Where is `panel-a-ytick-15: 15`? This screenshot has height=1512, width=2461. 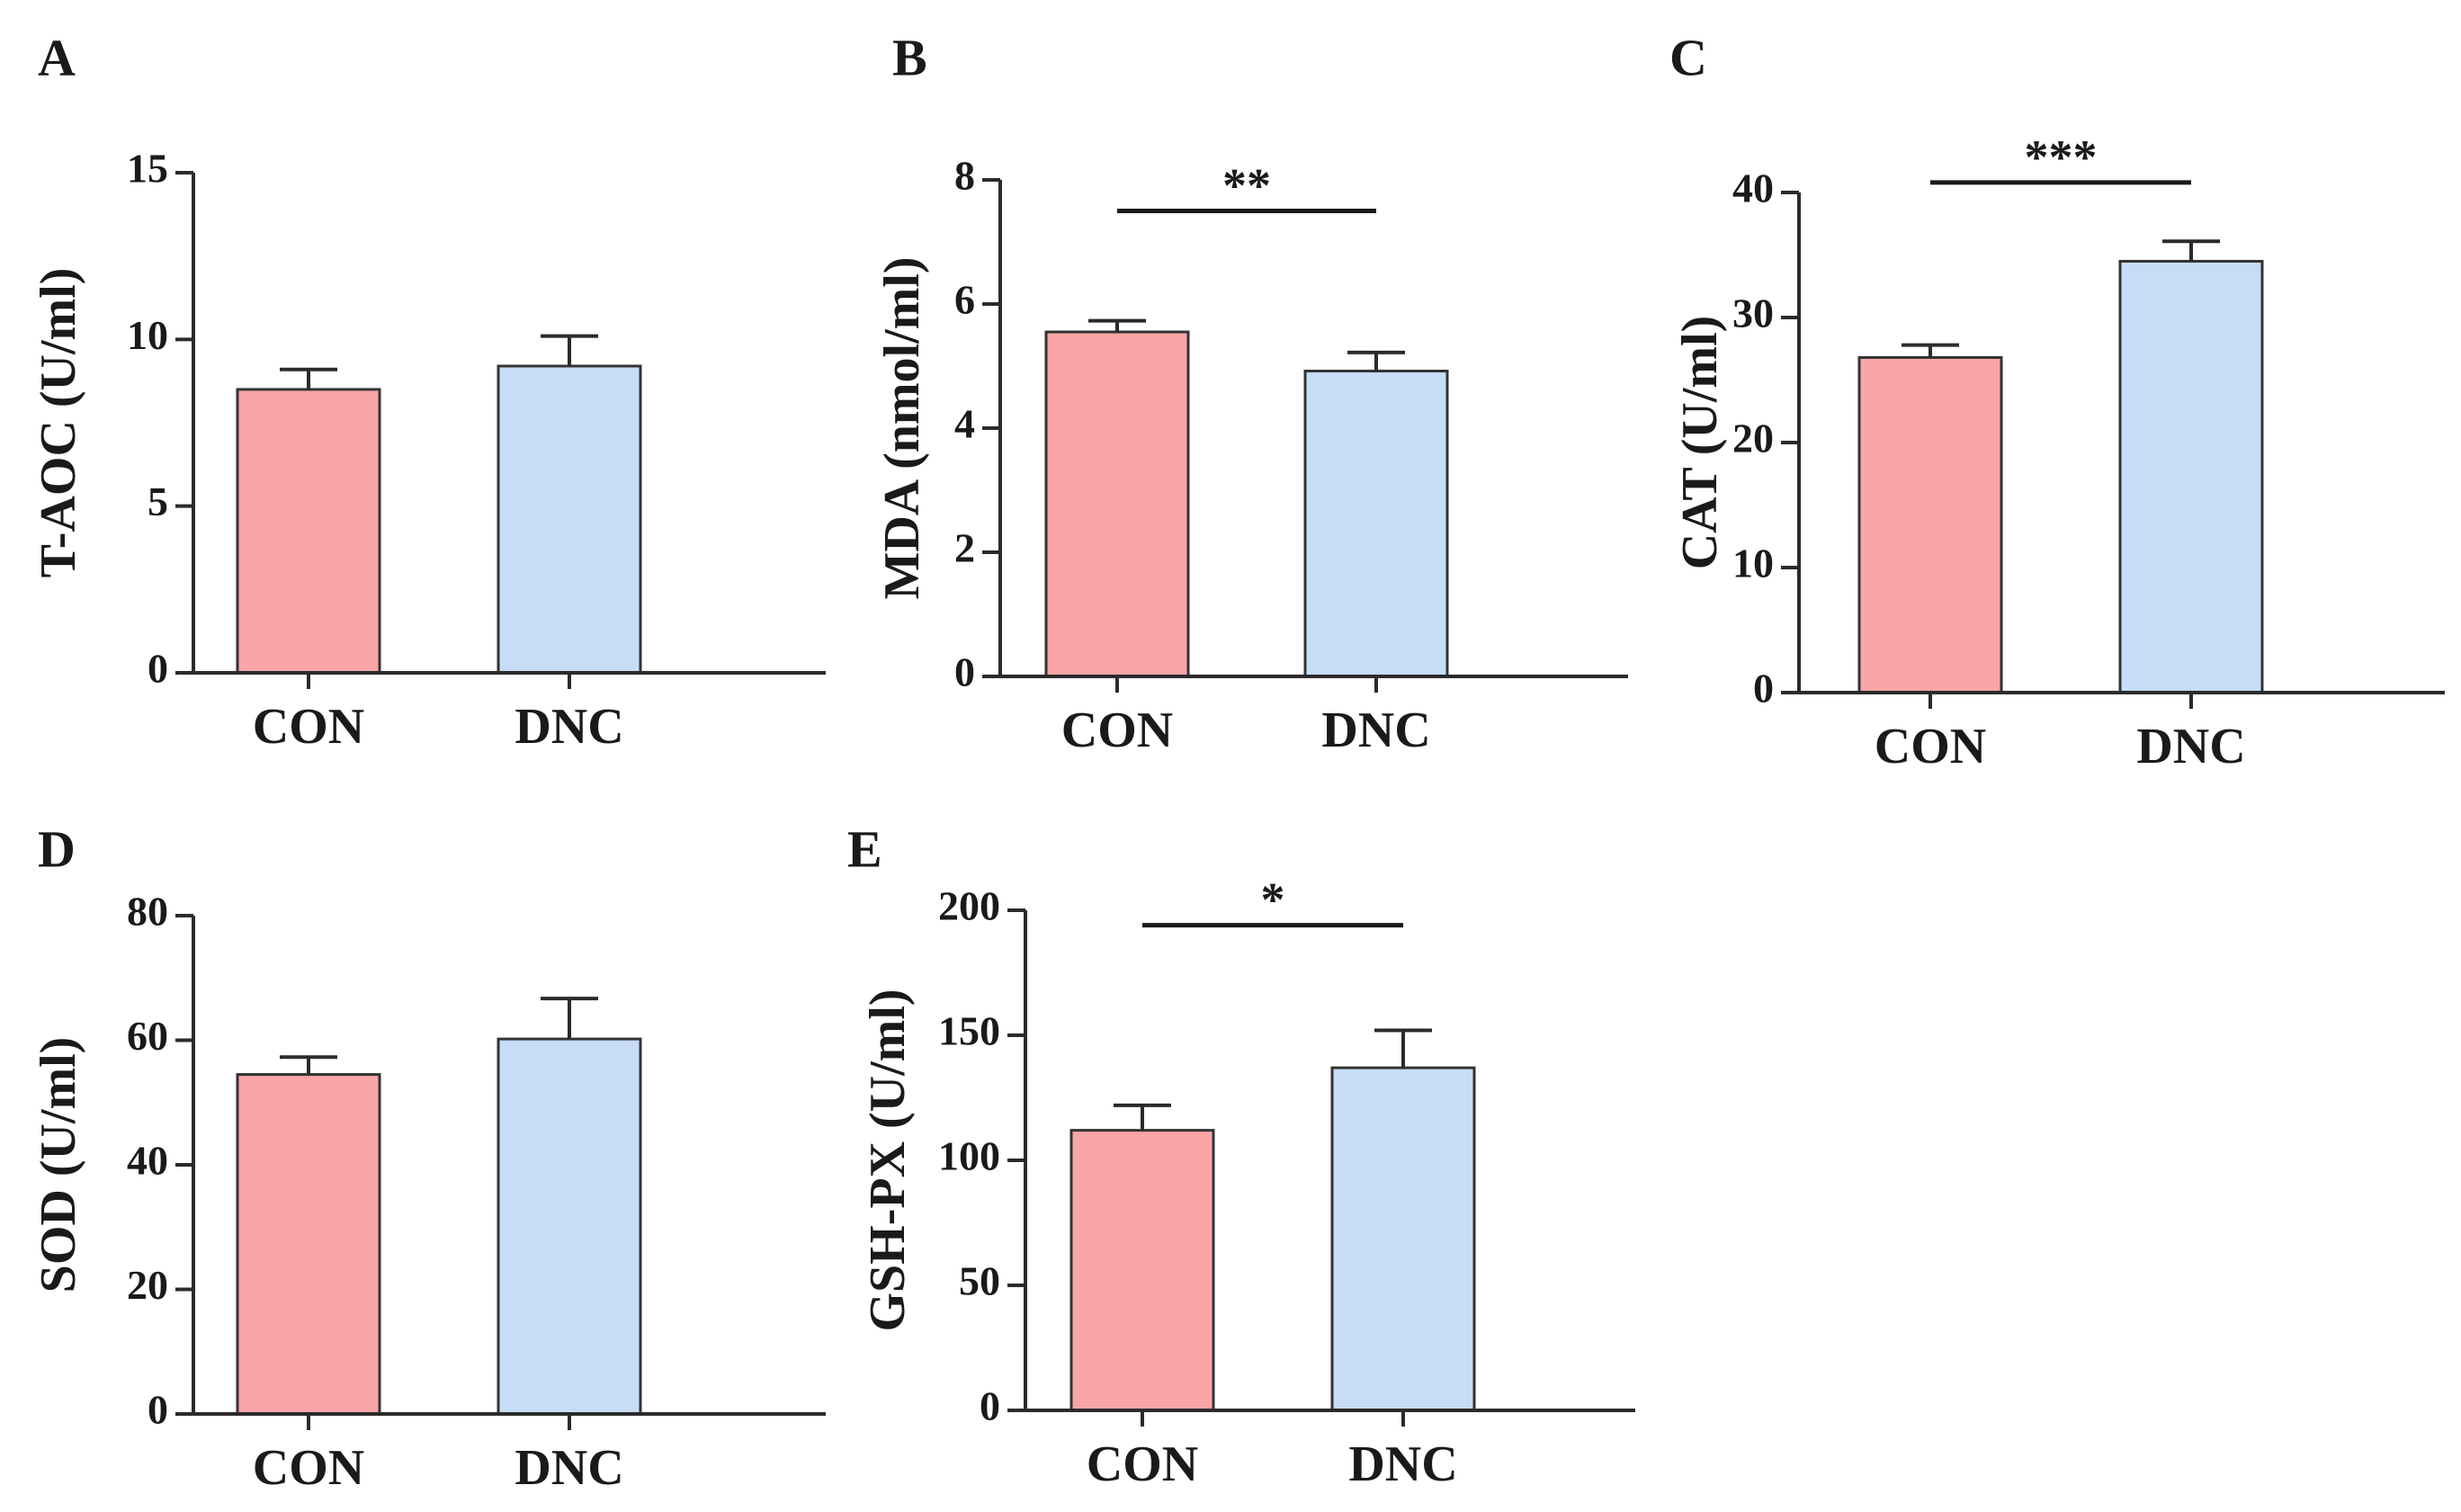 panel-a-ytick-15: 15 is located at coordinates (147, 169).